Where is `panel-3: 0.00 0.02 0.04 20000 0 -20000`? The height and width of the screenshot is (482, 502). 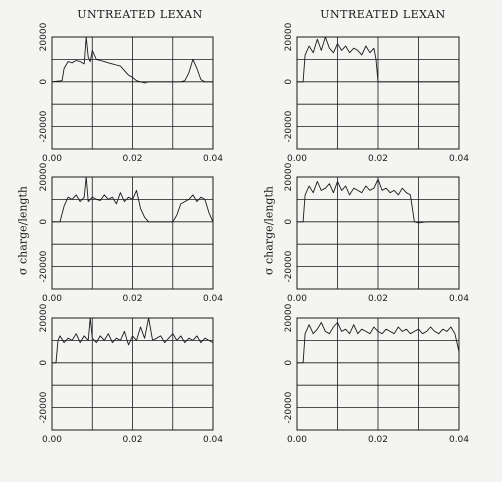
panel-3: 0.00 0.02 0.04 20000 0 -20000 is located at coordinates (131, 233).